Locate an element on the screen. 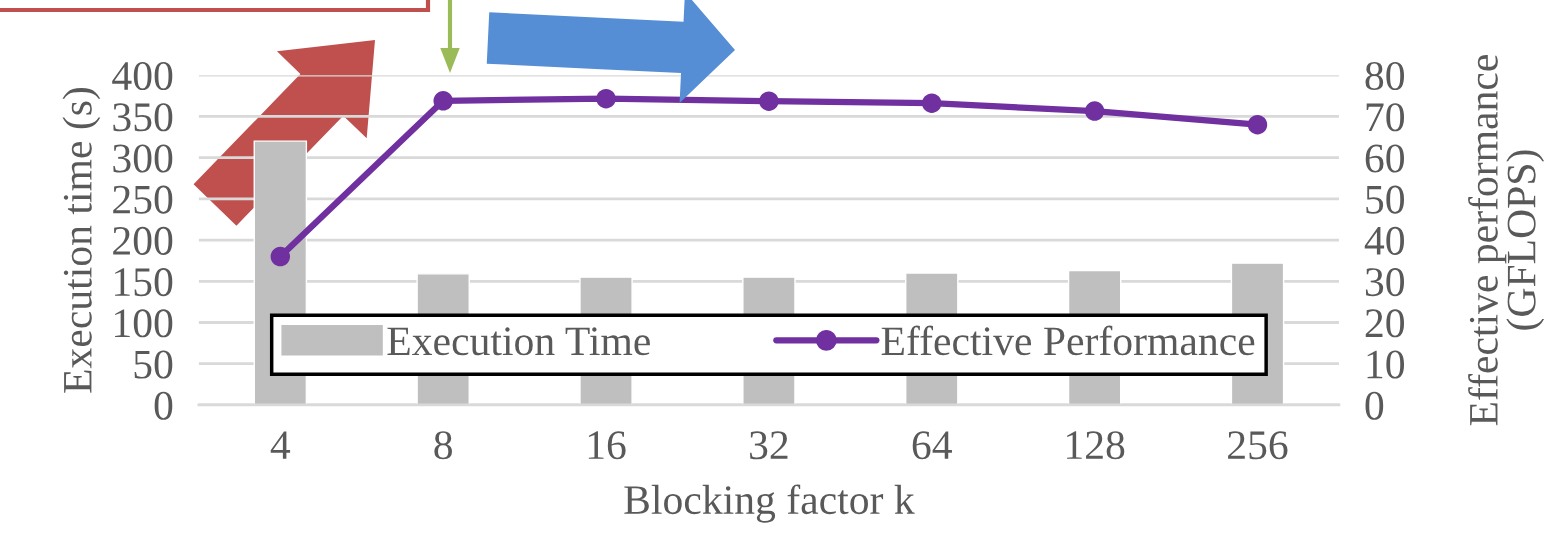 Image resolution: width=1566 pixels, height=545 pixels. y2-tick-label: 30 is located at coordinates (1385, 282).